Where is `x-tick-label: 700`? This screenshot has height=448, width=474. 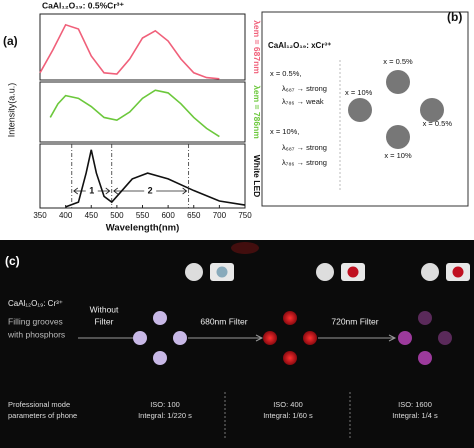
x-tick-label: 700 is located at coordinates (220, 215).